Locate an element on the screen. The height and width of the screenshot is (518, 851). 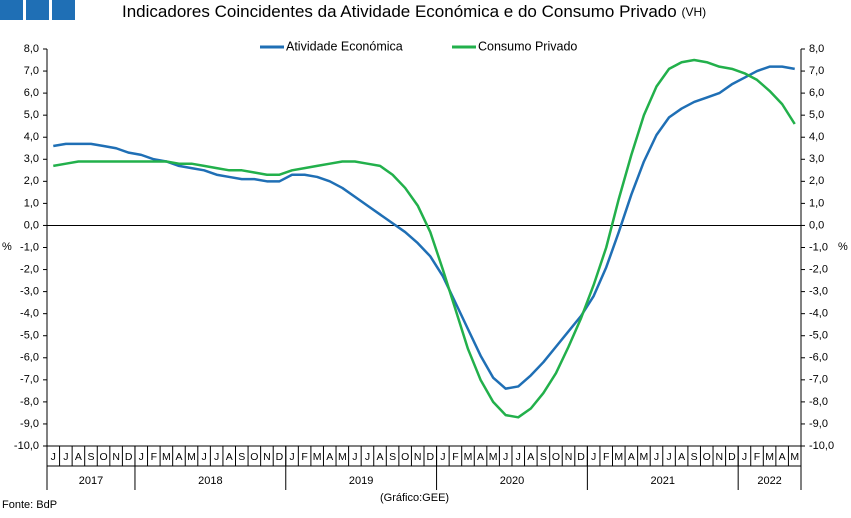
y-tick-label: -9,0 is located at coordinates (29, 424).